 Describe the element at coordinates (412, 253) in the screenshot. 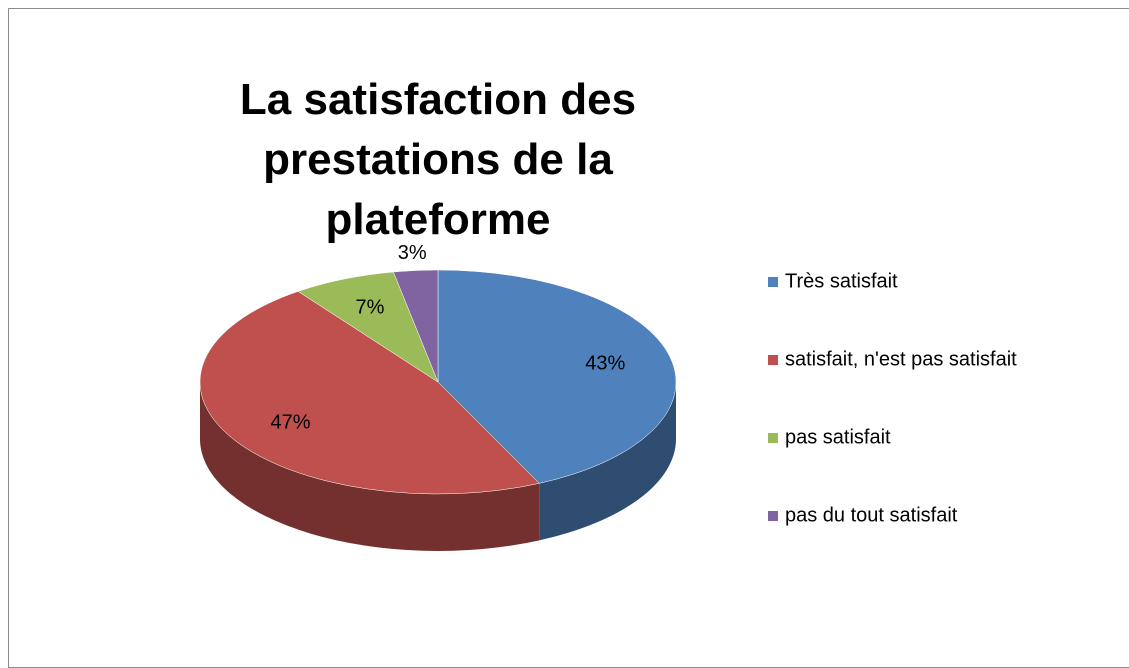

I see `data-label: 3%` at that location.